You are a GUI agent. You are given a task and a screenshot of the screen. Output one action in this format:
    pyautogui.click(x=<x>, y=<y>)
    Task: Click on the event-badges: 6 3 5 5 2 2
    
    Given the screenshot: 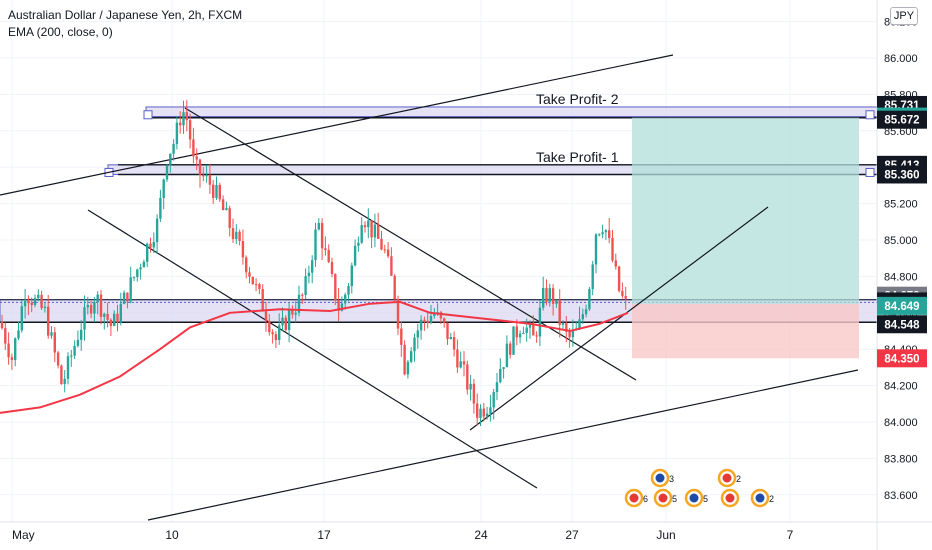 What is the action you would take?
    pyautogui.click(x=699, y=488)
    